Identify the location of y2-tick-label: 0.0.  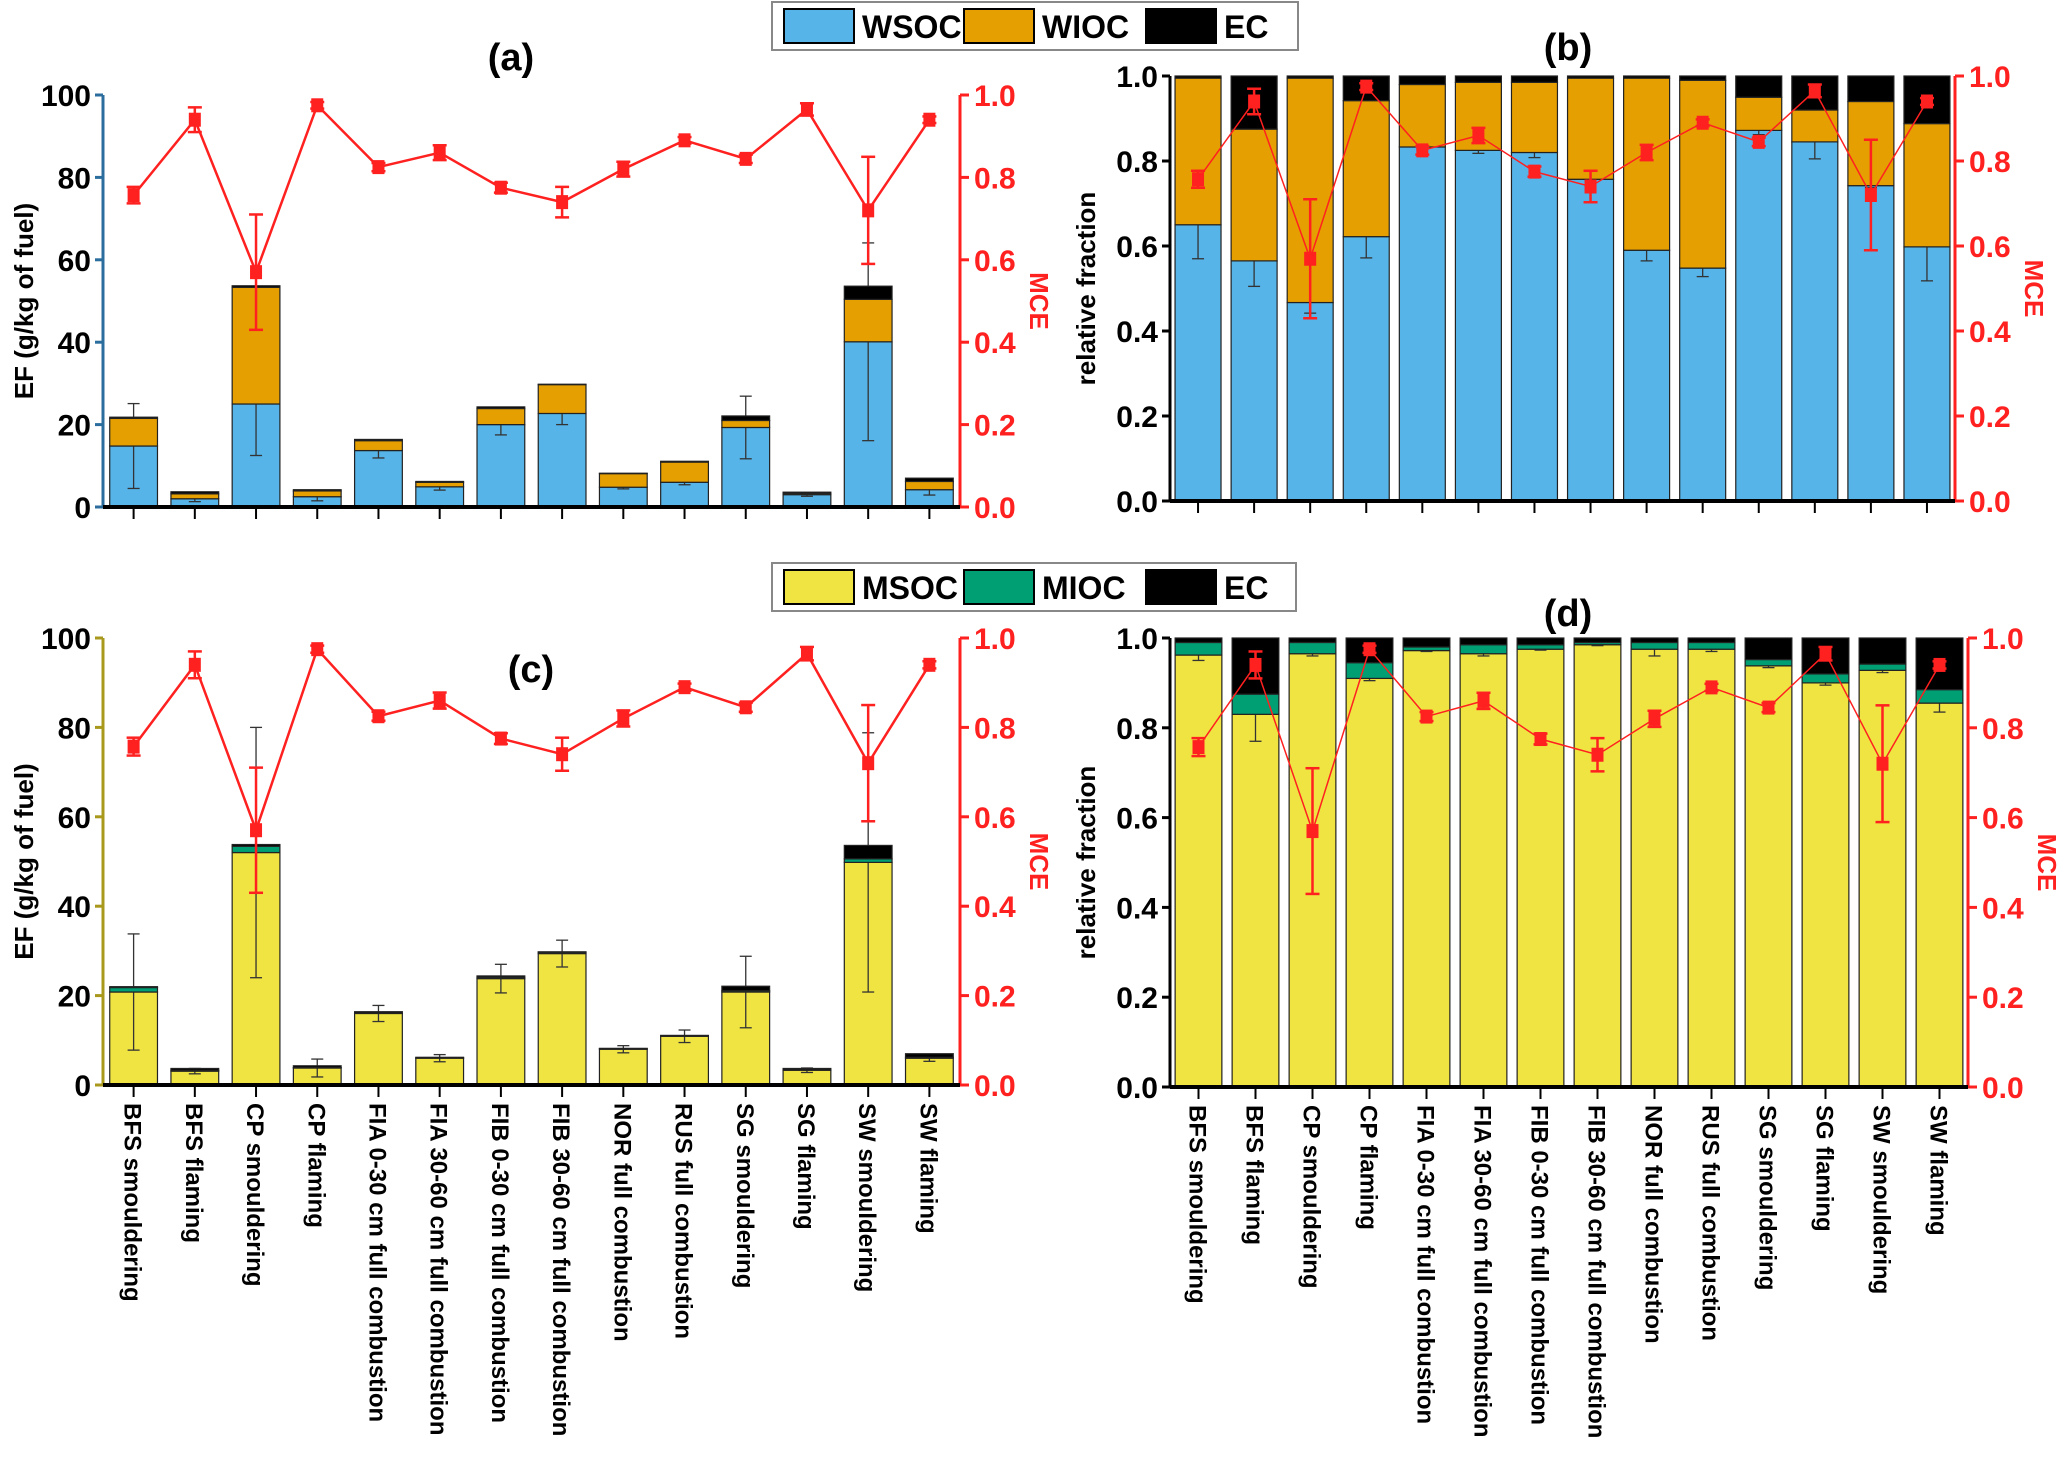
(1990, 502).